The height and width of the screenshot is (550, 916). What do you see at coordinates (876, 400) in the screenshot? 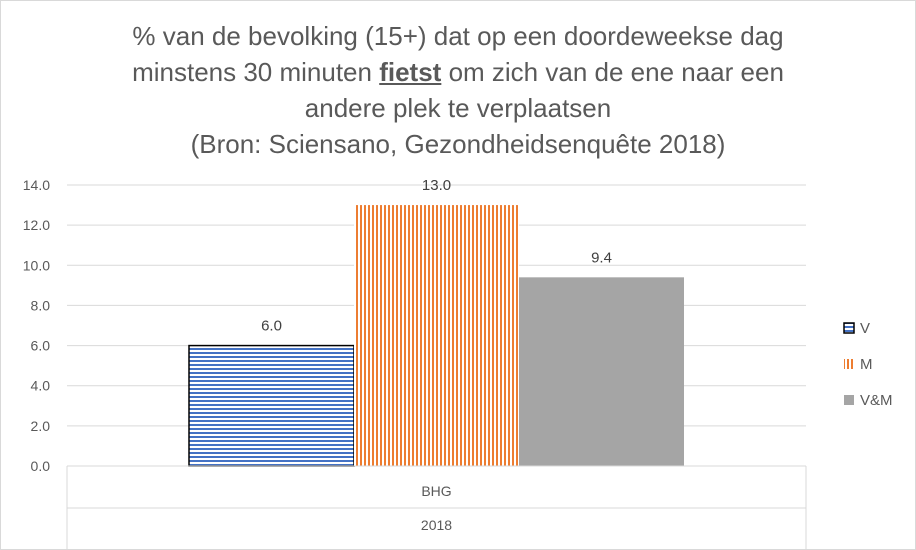
I see `legend-label: V&M` at bounding box center [876, 400].